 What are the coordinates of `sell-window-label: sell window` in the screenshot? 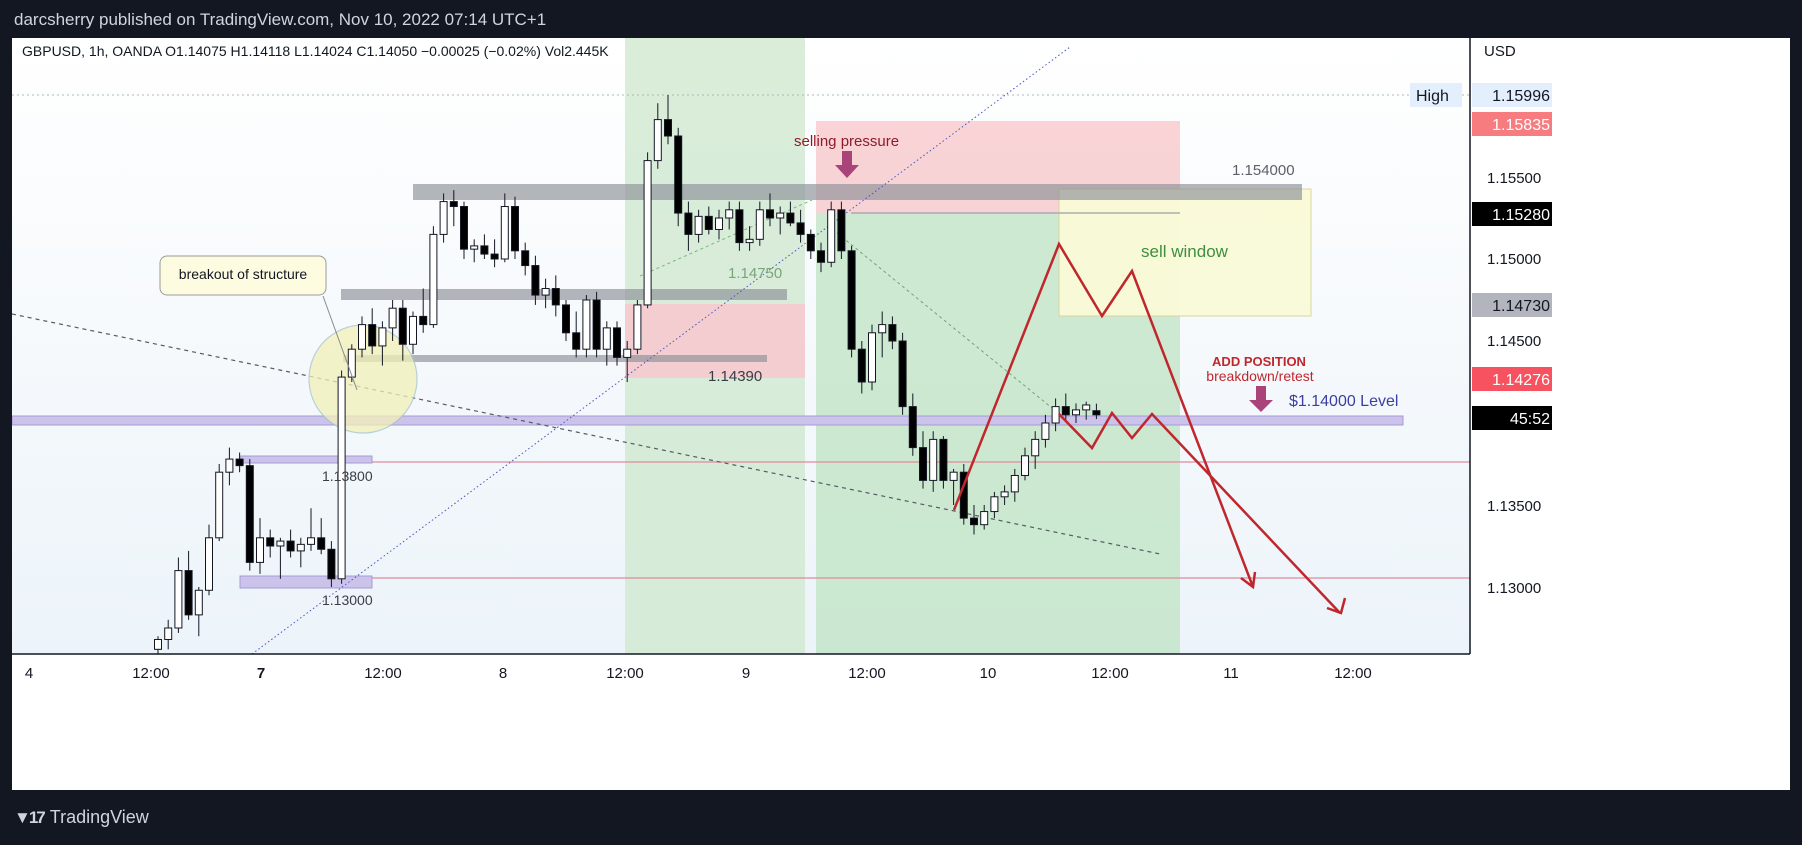 It's located at (1185, 251).